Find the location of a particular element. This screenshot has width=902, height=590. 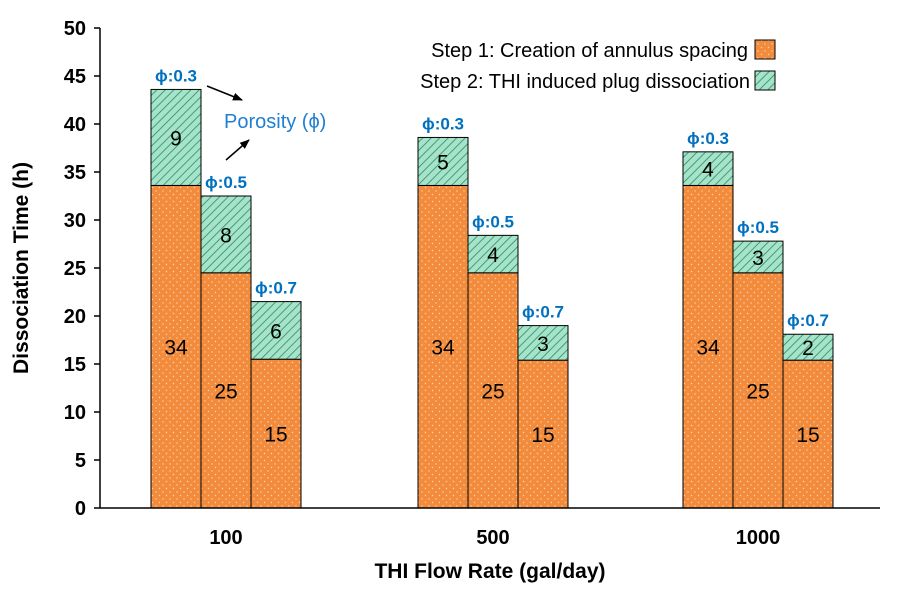

porosity-label-500-2: ϕ:0.7 is located at coordinates (543, 312).